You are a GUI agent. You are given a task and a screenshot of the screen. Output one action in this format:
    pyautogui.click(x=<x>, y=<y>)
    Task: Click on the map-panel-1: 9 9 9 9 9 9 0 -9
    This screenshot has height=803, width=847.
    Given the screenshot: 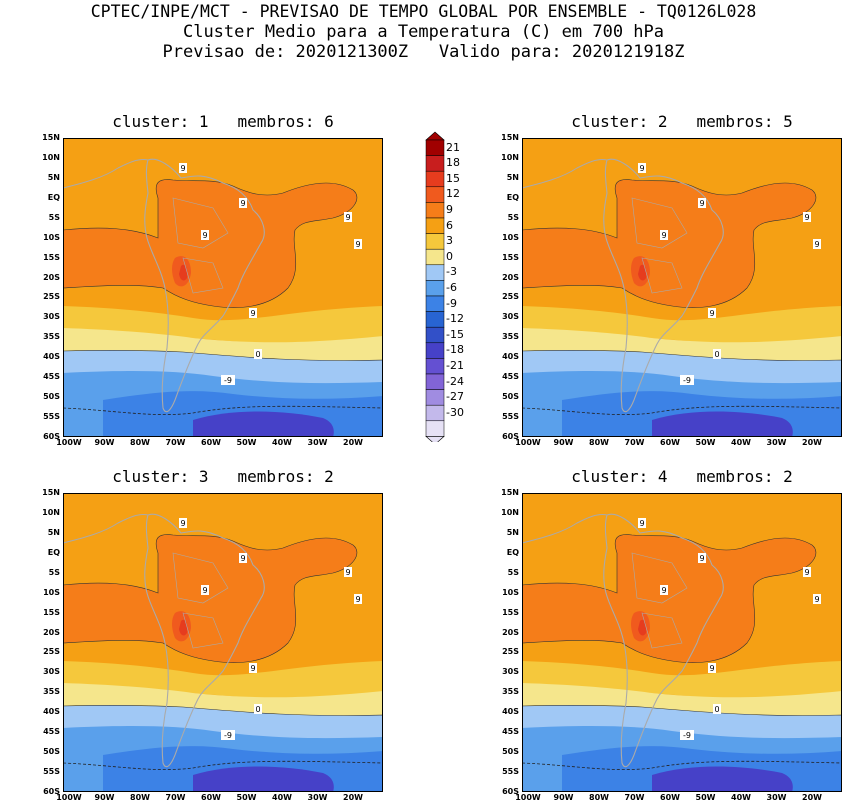 What is the action you would take?
    pyautogui.click(x=223, y=287)
    